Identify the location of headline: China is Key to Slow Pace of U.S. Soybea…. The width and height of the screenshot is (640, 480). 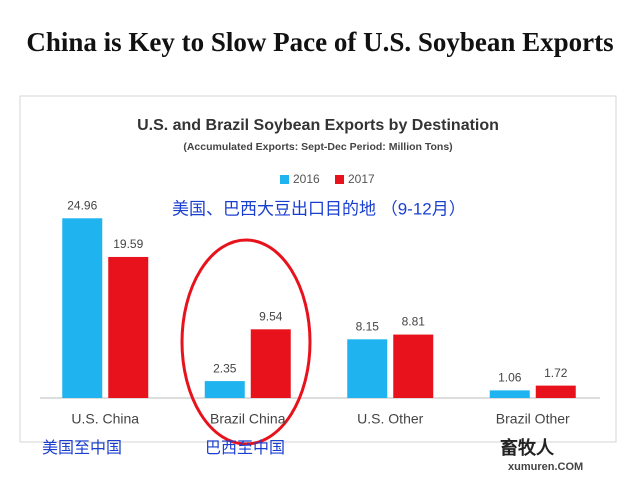
(319, 42).